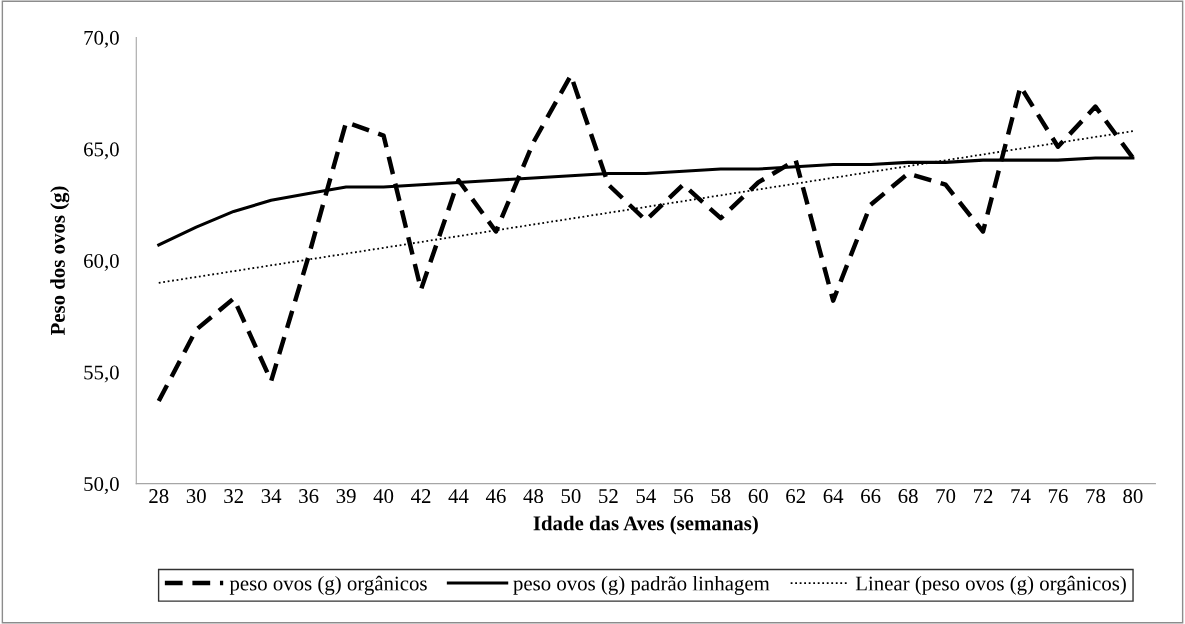 This screenshot has width=1185, height=624. Describe the element at coordinates (946, 496) in the screenshot. I see `x-tick-label: 70` at that location.